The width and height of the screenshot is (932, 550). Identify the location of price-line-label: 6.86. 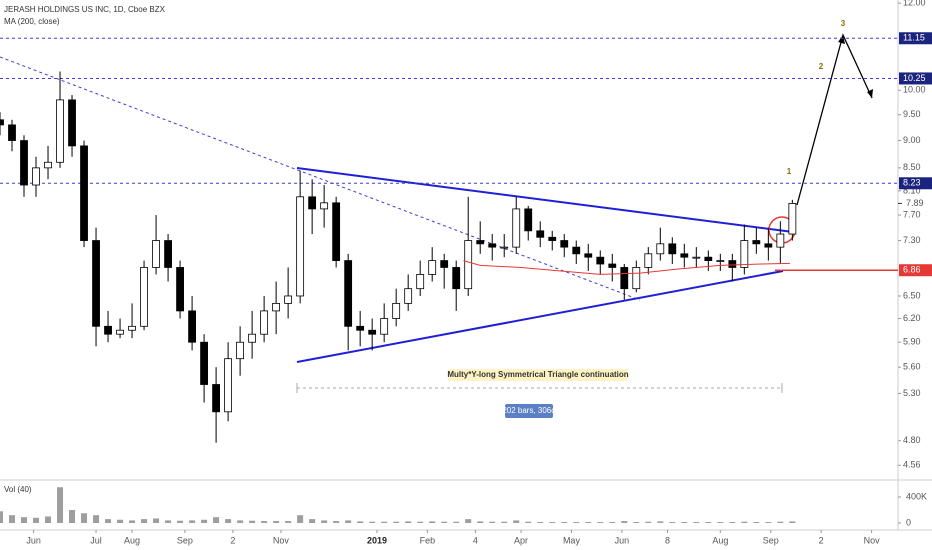
(912, 270).